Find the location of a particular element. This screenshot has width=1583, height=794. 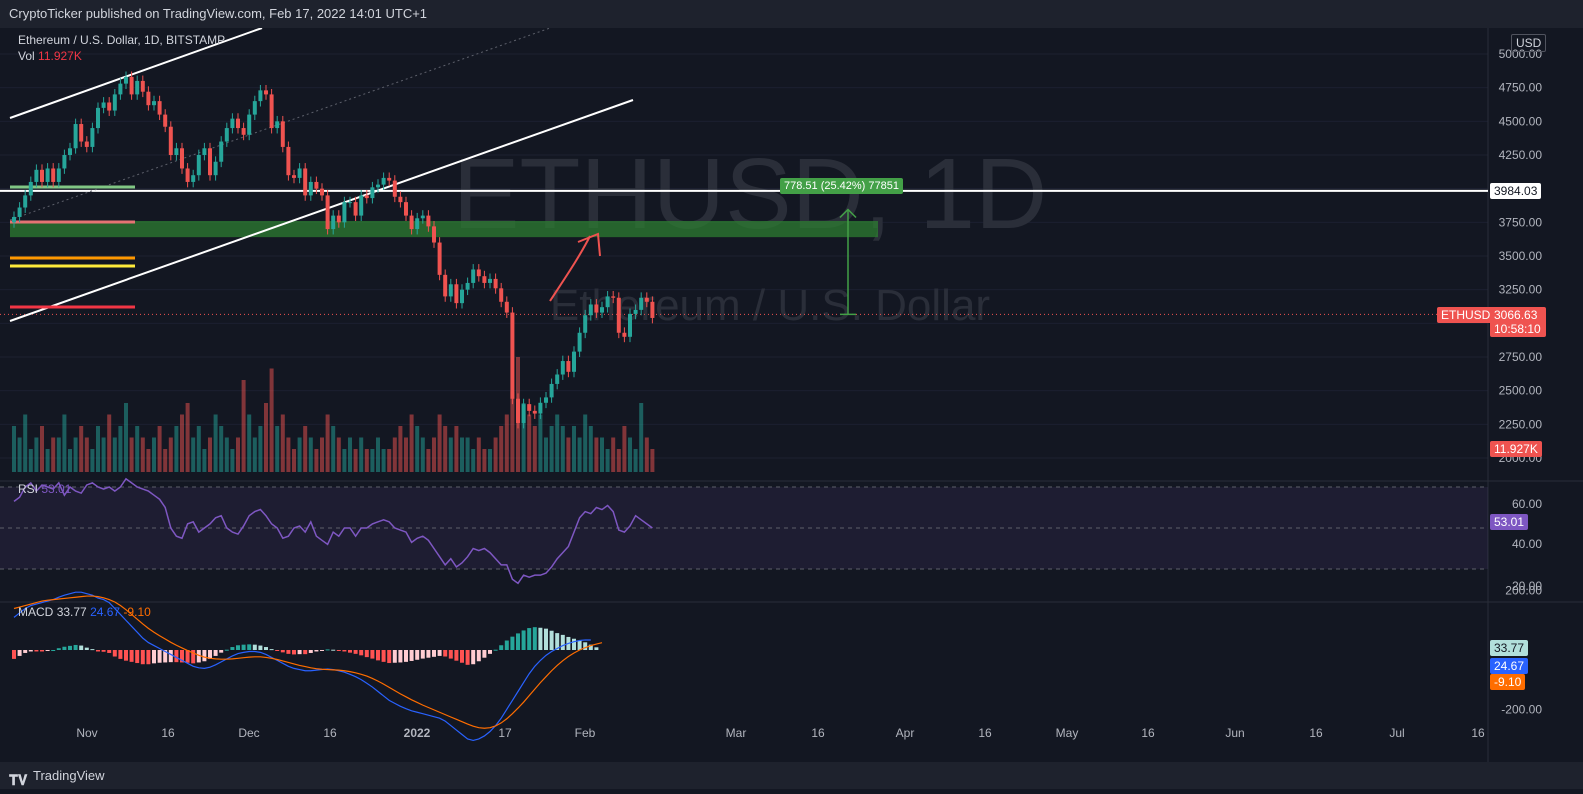

macd-legend: MACD 33.77 24.67 -9.10 is located at coordinates (84, 612).